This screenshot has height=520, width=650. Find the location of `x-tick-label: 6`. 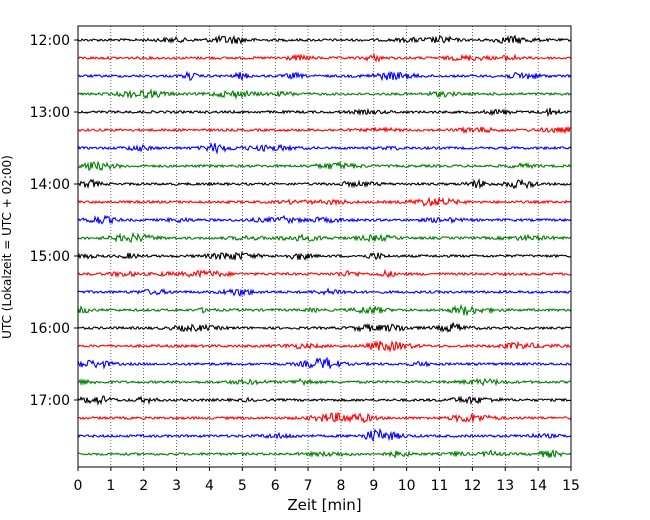

x-tick-label: 6 is located at coordinates (275, 486).